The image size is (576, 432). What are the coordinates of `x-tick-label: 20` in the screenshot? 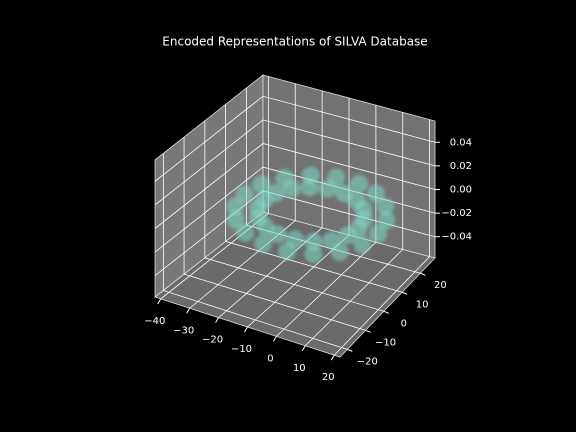 It's located at (328, 377).